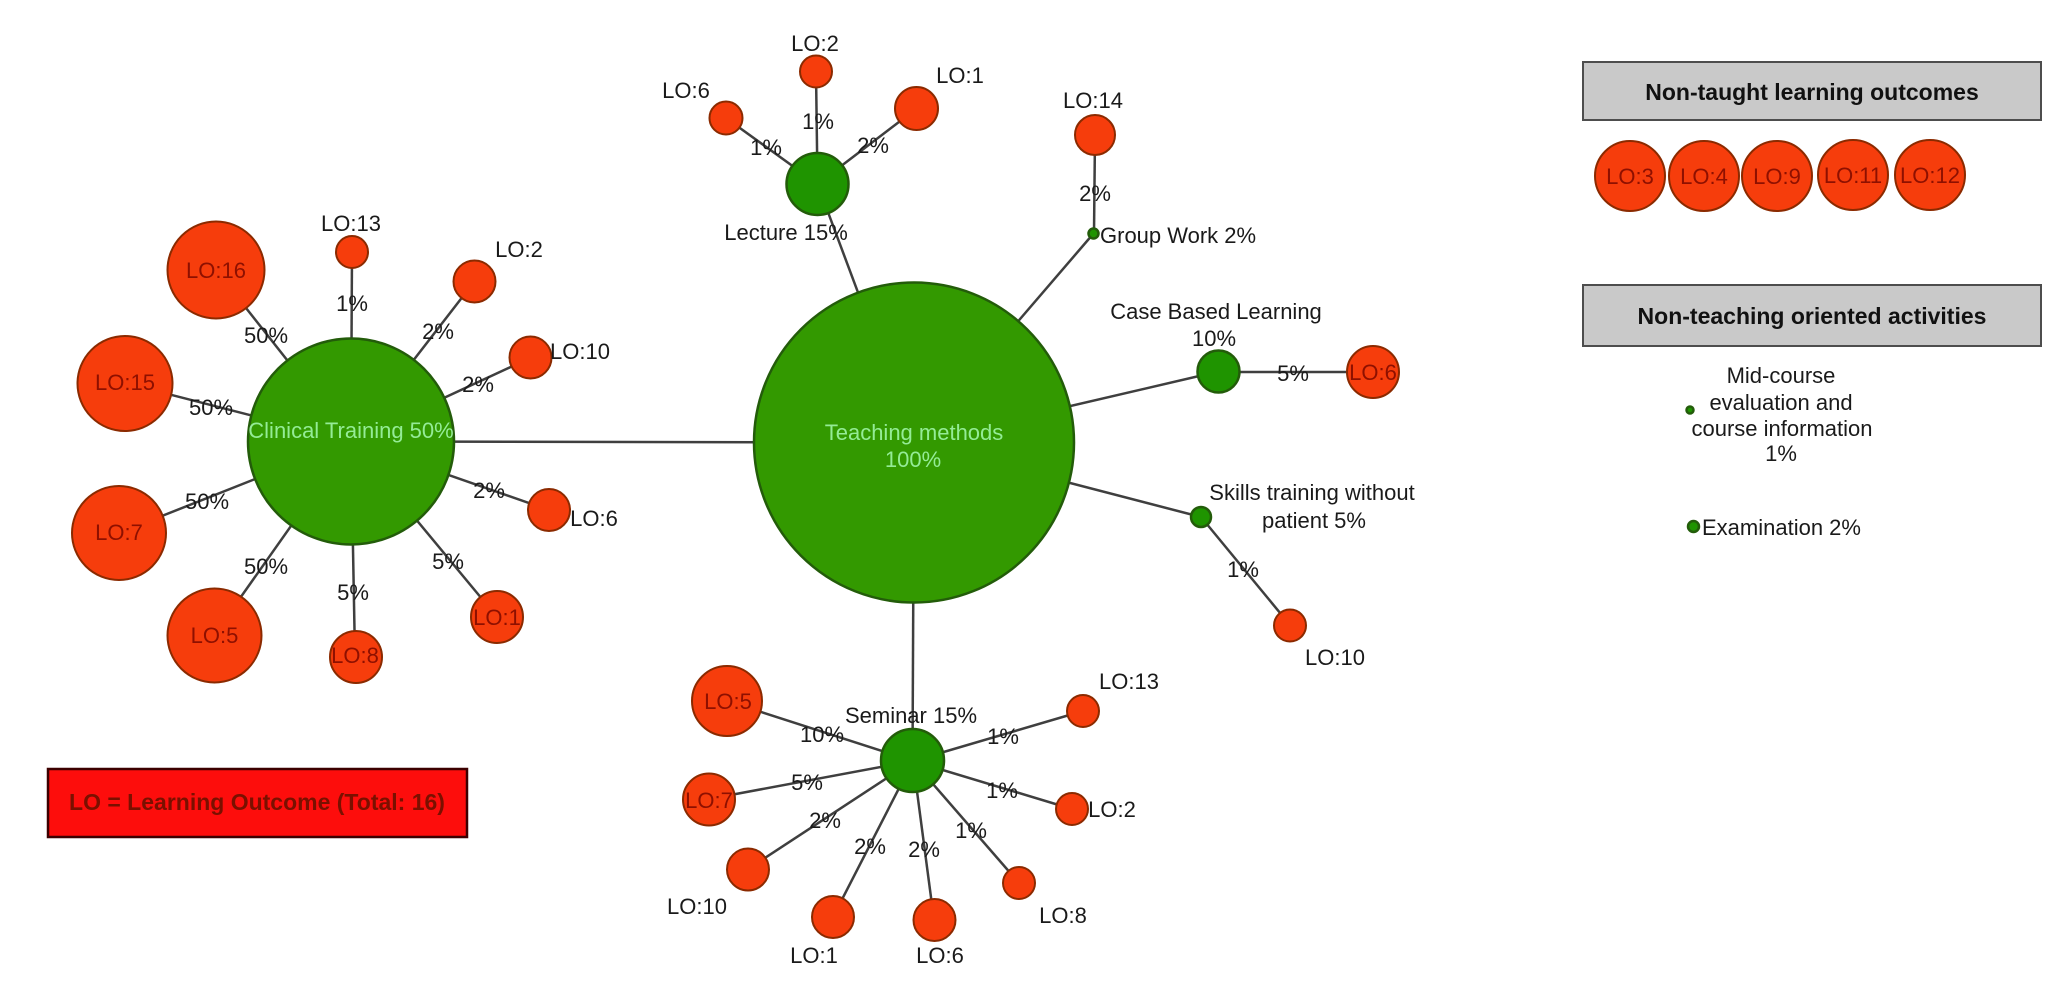 This screenshot has width=2059, height=1001. I want to click on svg-text: Group Work 2%, so click(1178, 235).